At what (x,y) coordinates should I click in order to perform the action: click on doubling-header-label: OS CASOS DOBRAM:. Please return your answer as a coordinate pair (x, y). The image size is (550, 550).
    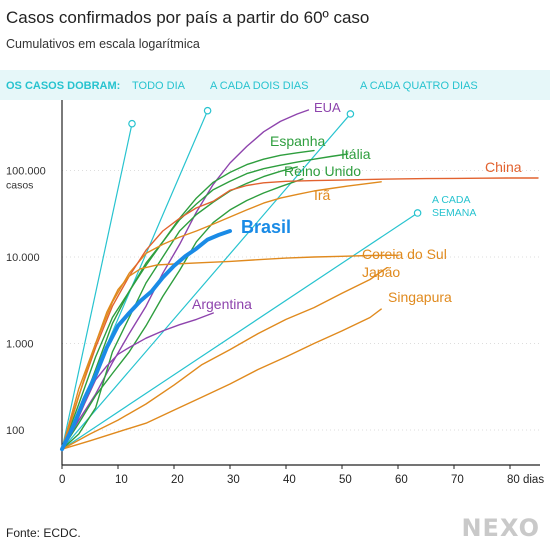
    Looking at the image, I should click on (63, 86).